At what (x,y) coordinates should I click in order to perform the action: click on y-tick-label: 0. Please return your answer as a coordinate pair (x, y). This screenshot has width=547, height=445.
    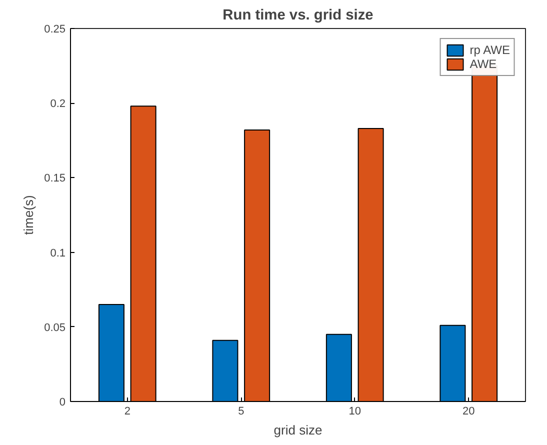
    Looking at the image, I should click on (62, 402).